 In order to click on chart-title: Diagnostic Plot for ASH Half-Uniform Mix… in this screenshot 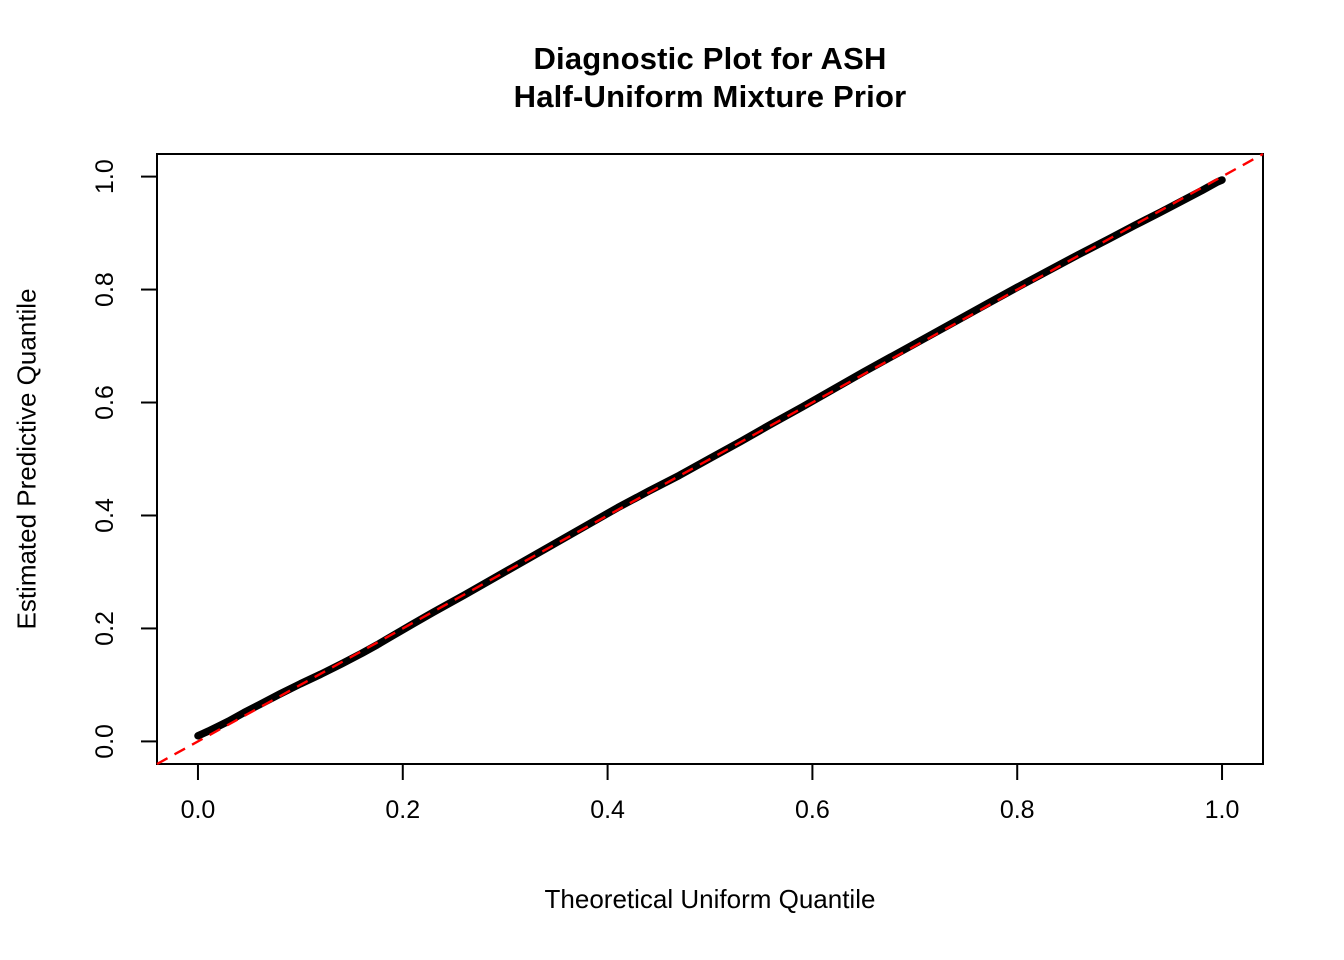, I will do `click(710, 78)`.